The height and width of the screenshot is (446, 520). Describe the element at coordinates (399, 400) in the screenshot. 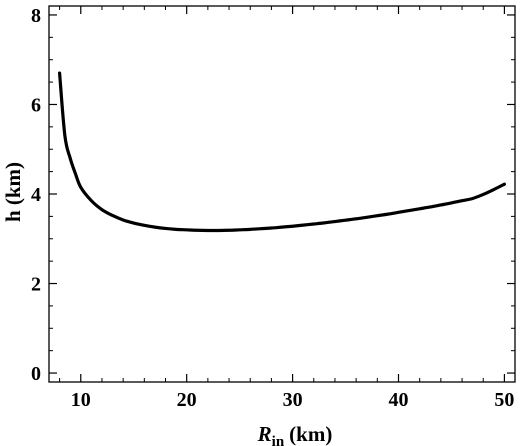

I see `x-tick-label: 40` at that location.